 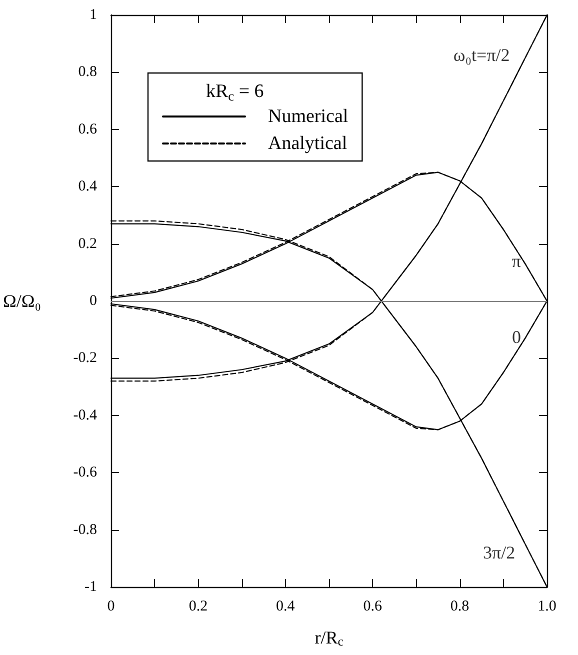 What do you see at coordinates (88, 244) in the screenshot?
I see `y-tick-label: 0.2` at bounding box center [88, 244].